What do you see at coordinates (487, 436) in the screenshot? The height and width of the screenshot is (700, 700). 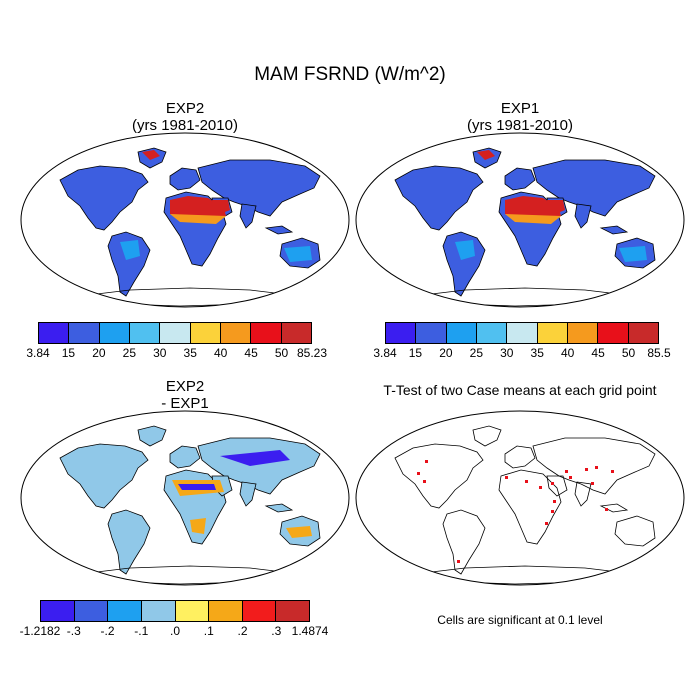 I see `continent-greenland` at bounding box center [487, 436].